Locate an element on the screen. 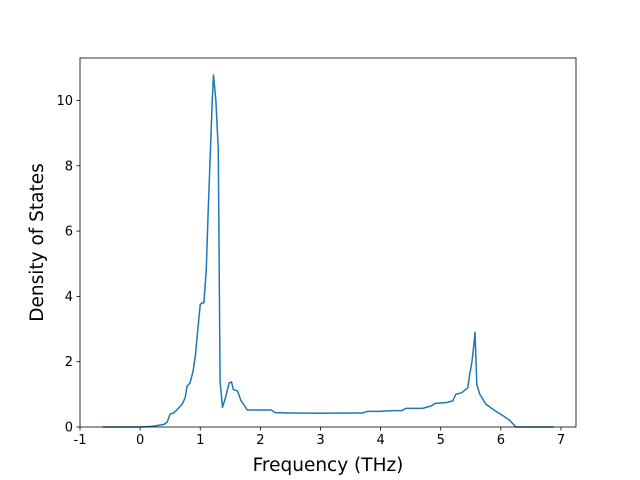 This screenshot has width=640, height=480. x-tick-label: 1 is located at coordinates (200, 440).